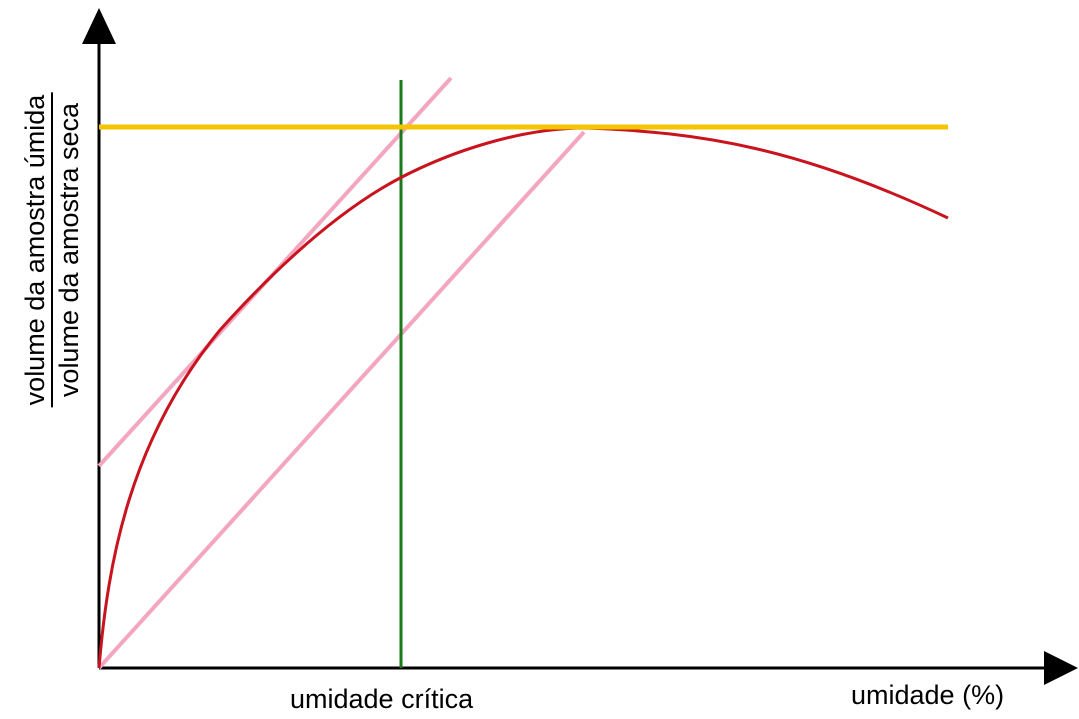 This screenshot has height=719, width=1079. I want to click on y-axis-label-numerator: volume da amostra úmida, so click(36, 250).